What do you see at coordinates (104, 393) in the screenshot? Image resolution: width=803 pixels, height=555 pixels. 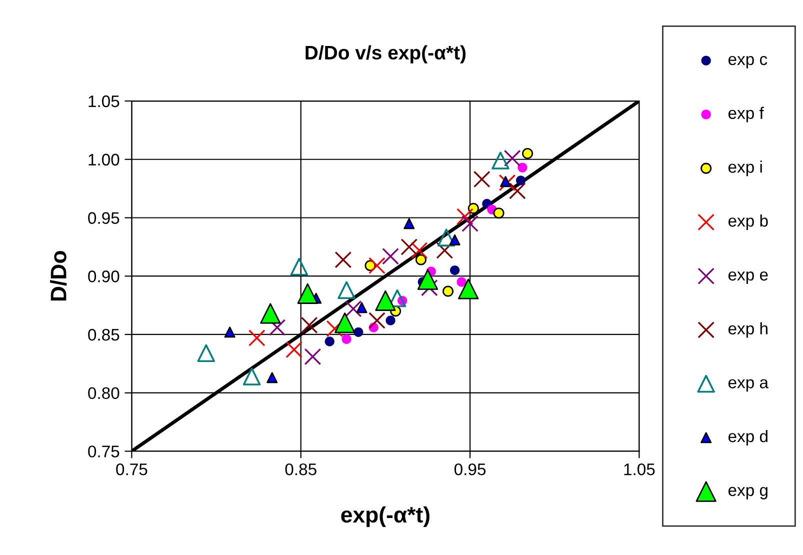 I see `y-tick-label: 0.80` at bounding box center [104, 393].